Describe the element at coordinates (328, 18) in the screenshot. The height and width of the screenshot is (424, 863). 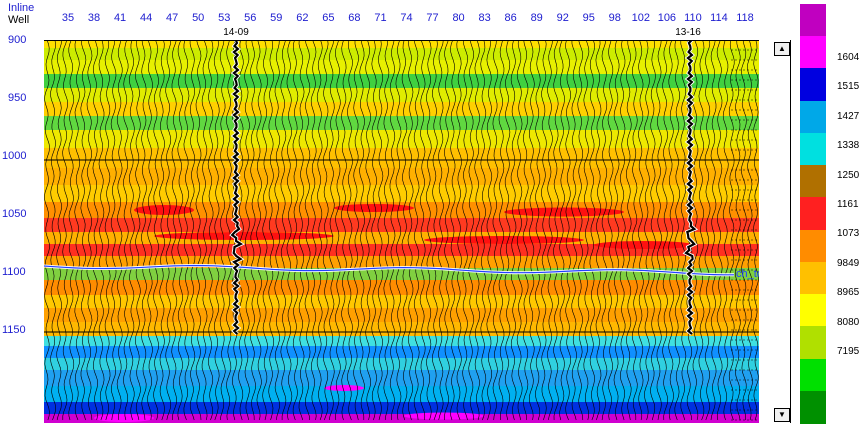
I see `inline-tick-label: 65` at that location.